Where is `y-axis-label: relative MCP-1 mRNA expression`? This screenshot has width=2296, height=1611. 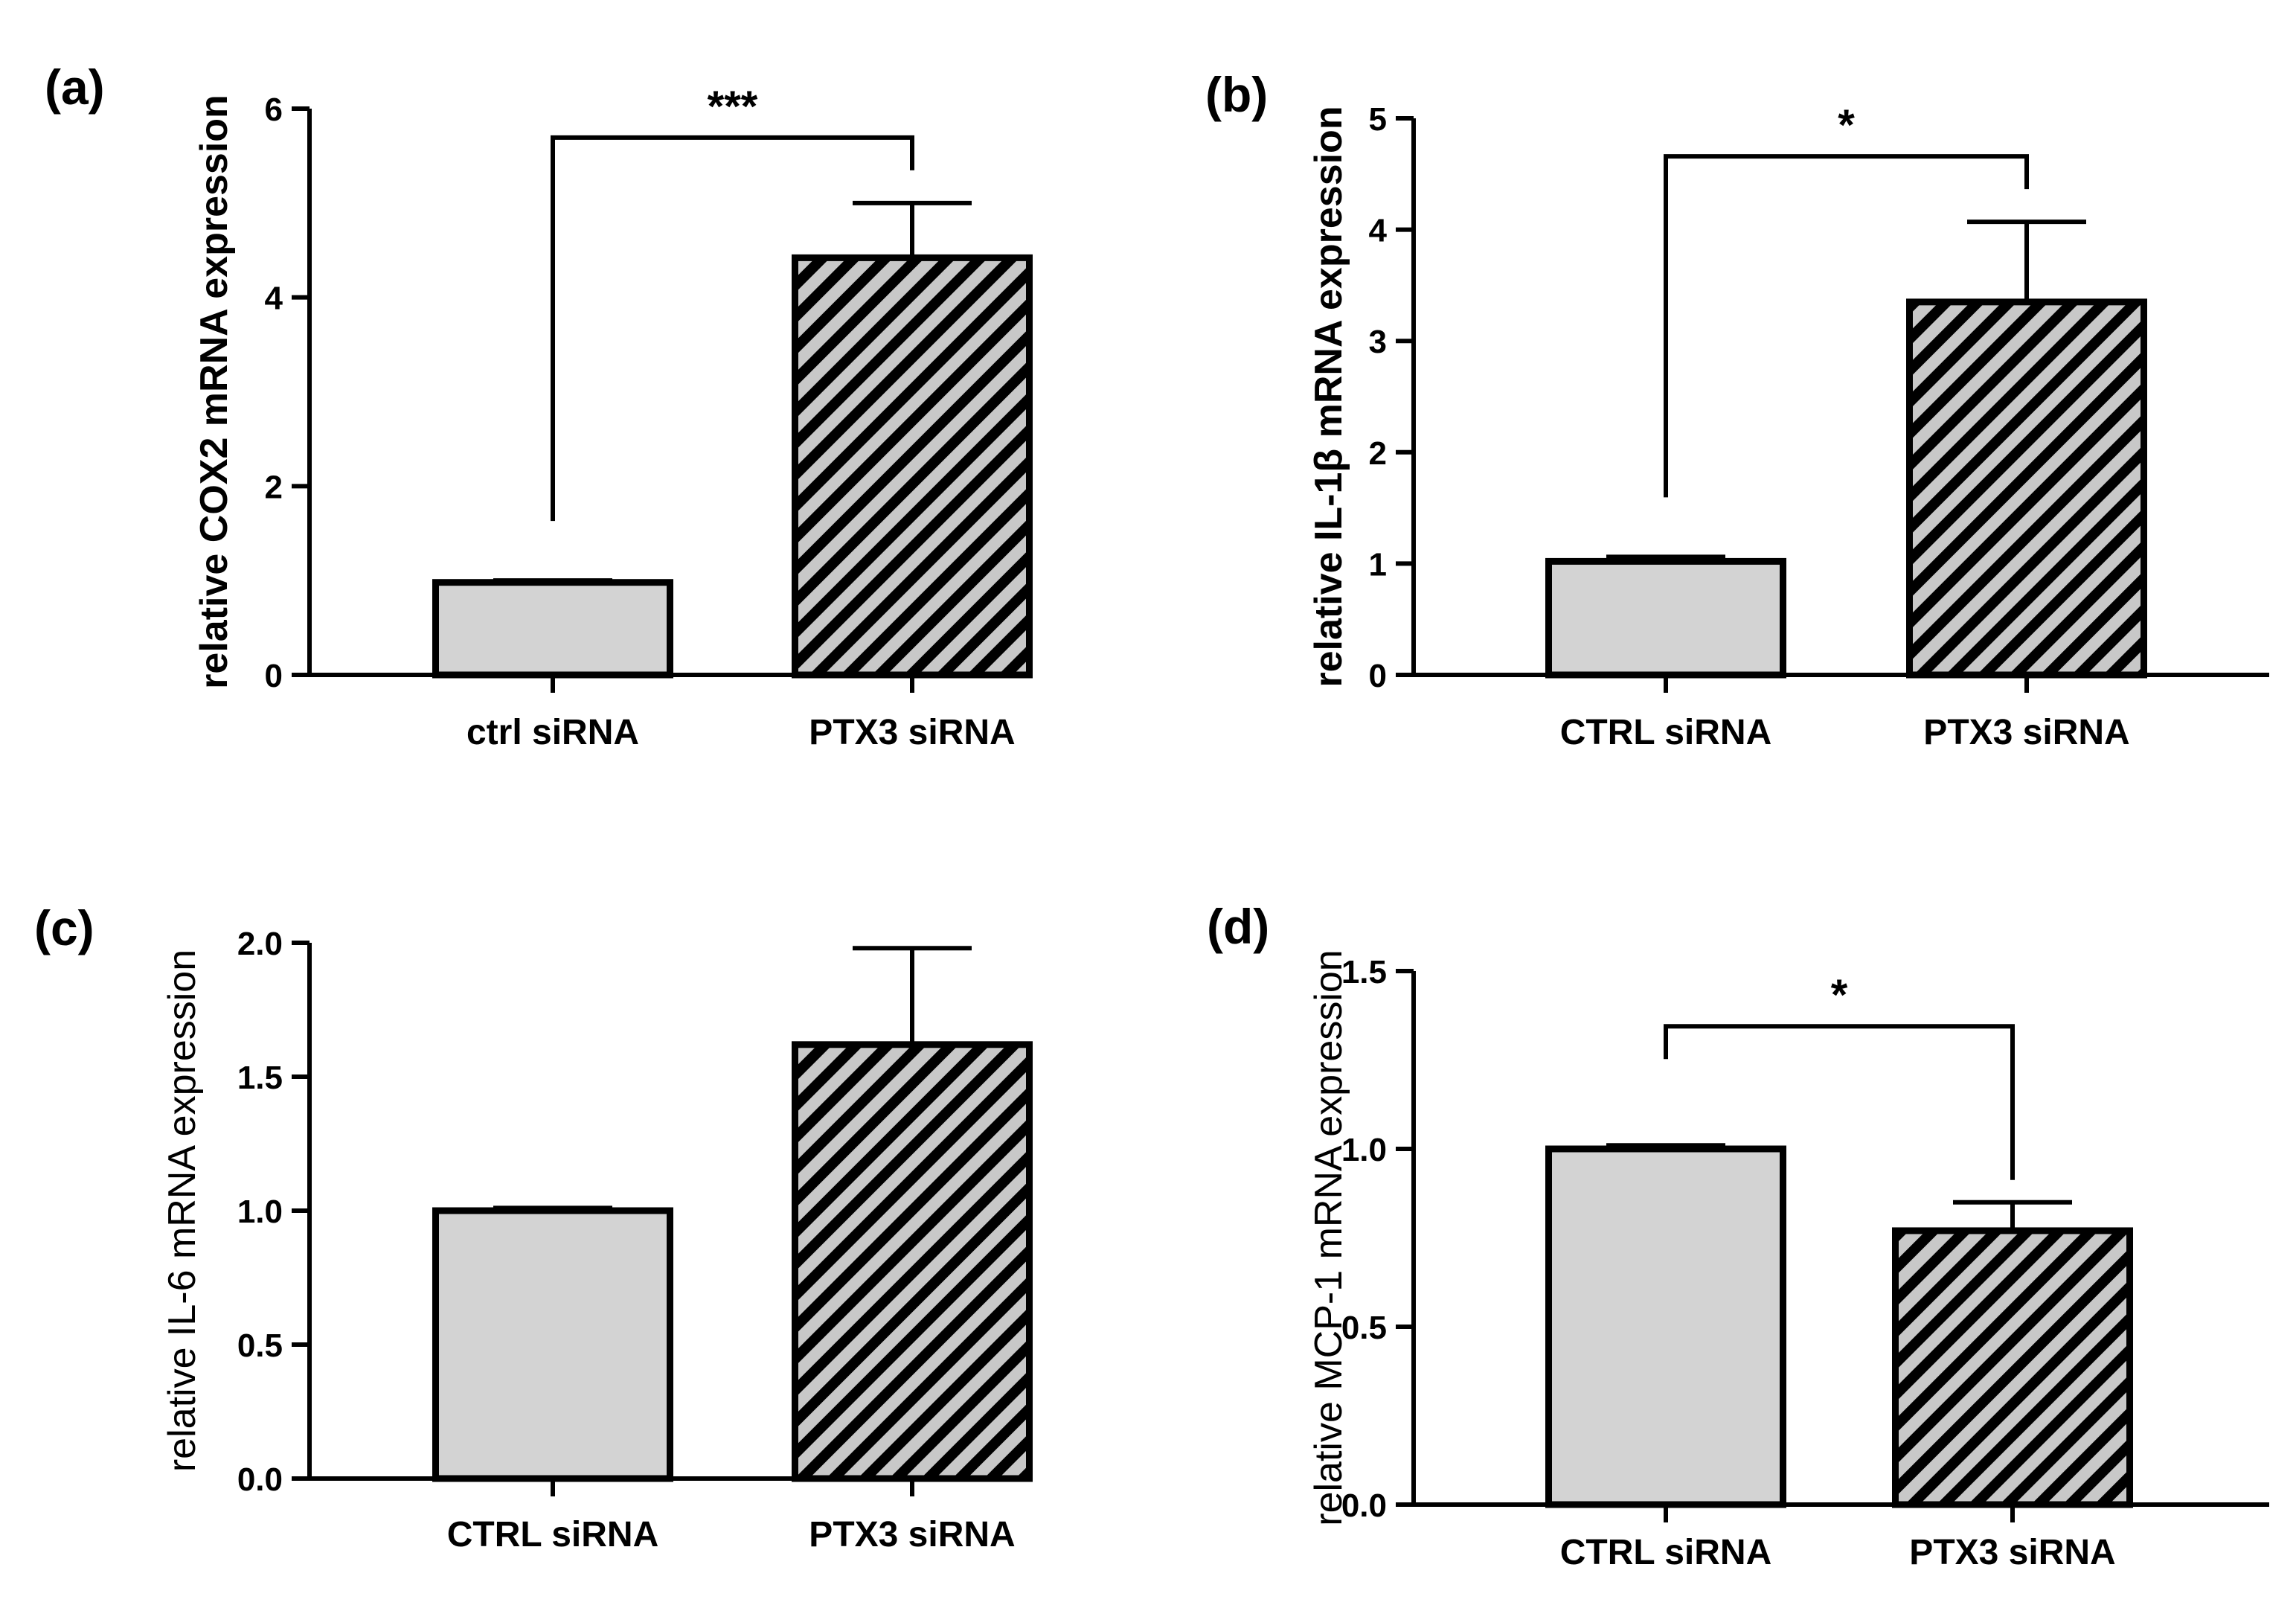 y-axis-label: relative MCP-1 mRNA expression is located at coordinates (1328, 1237).